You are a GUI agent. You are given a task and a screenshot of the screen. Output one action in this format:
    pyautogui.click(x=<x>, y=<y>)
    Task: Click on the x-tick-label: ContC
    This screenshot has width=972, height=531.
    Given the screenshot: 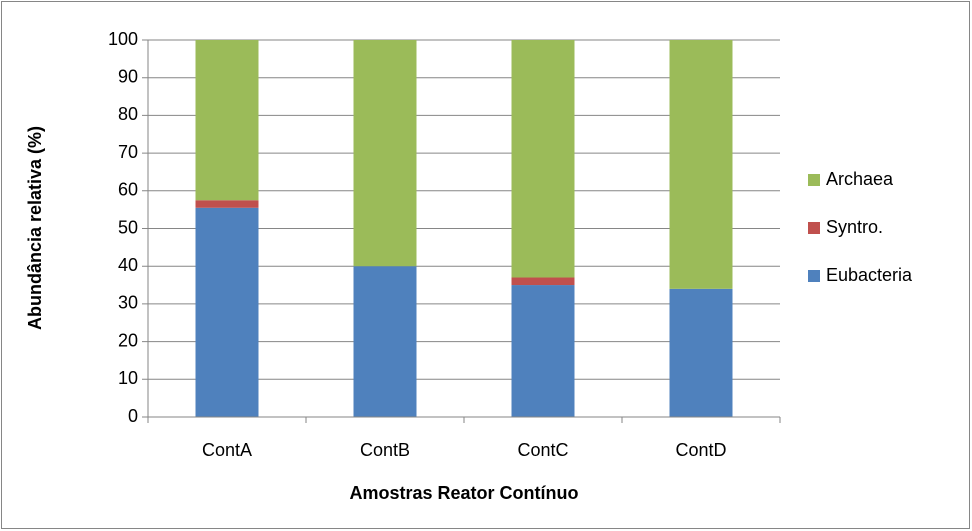 What is the action you would take?
    pyautogui.click(x=542, y=450)
    